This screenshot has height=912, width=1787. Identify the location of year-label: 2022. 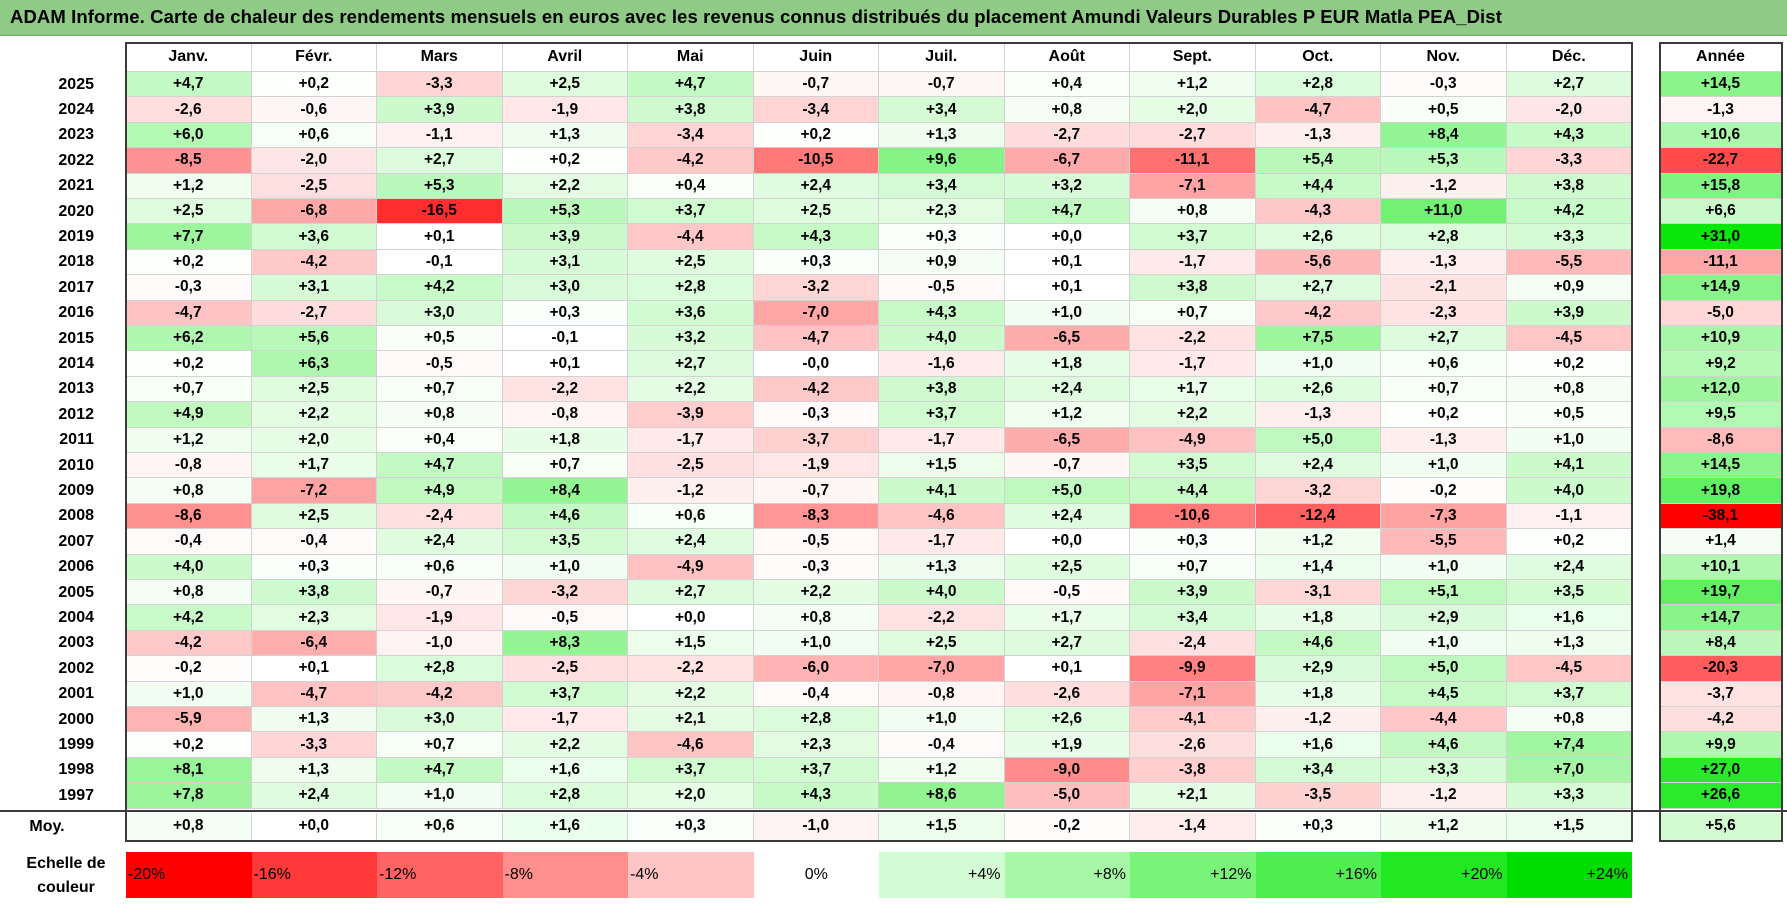
(63, 161).